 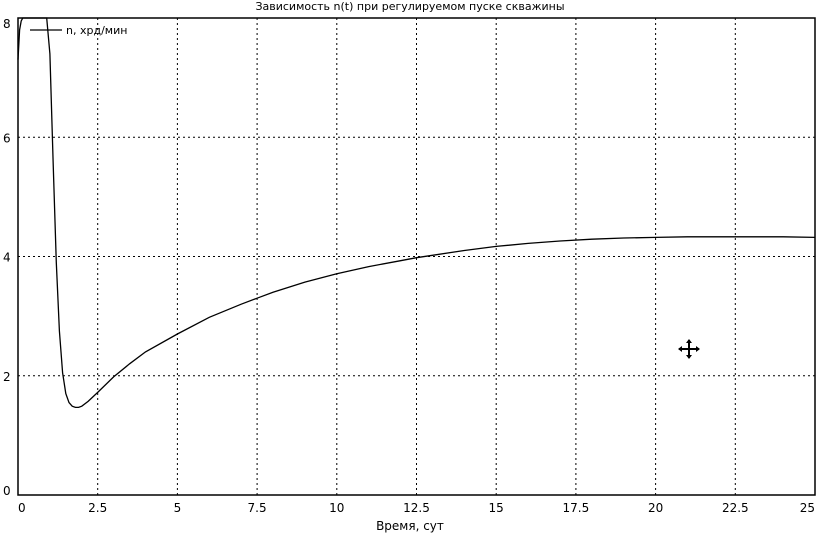 What do you see at coordinates (807, 508) in the screenshot?
I see `x-tick-label: 25` at bounding box center [807, 508].